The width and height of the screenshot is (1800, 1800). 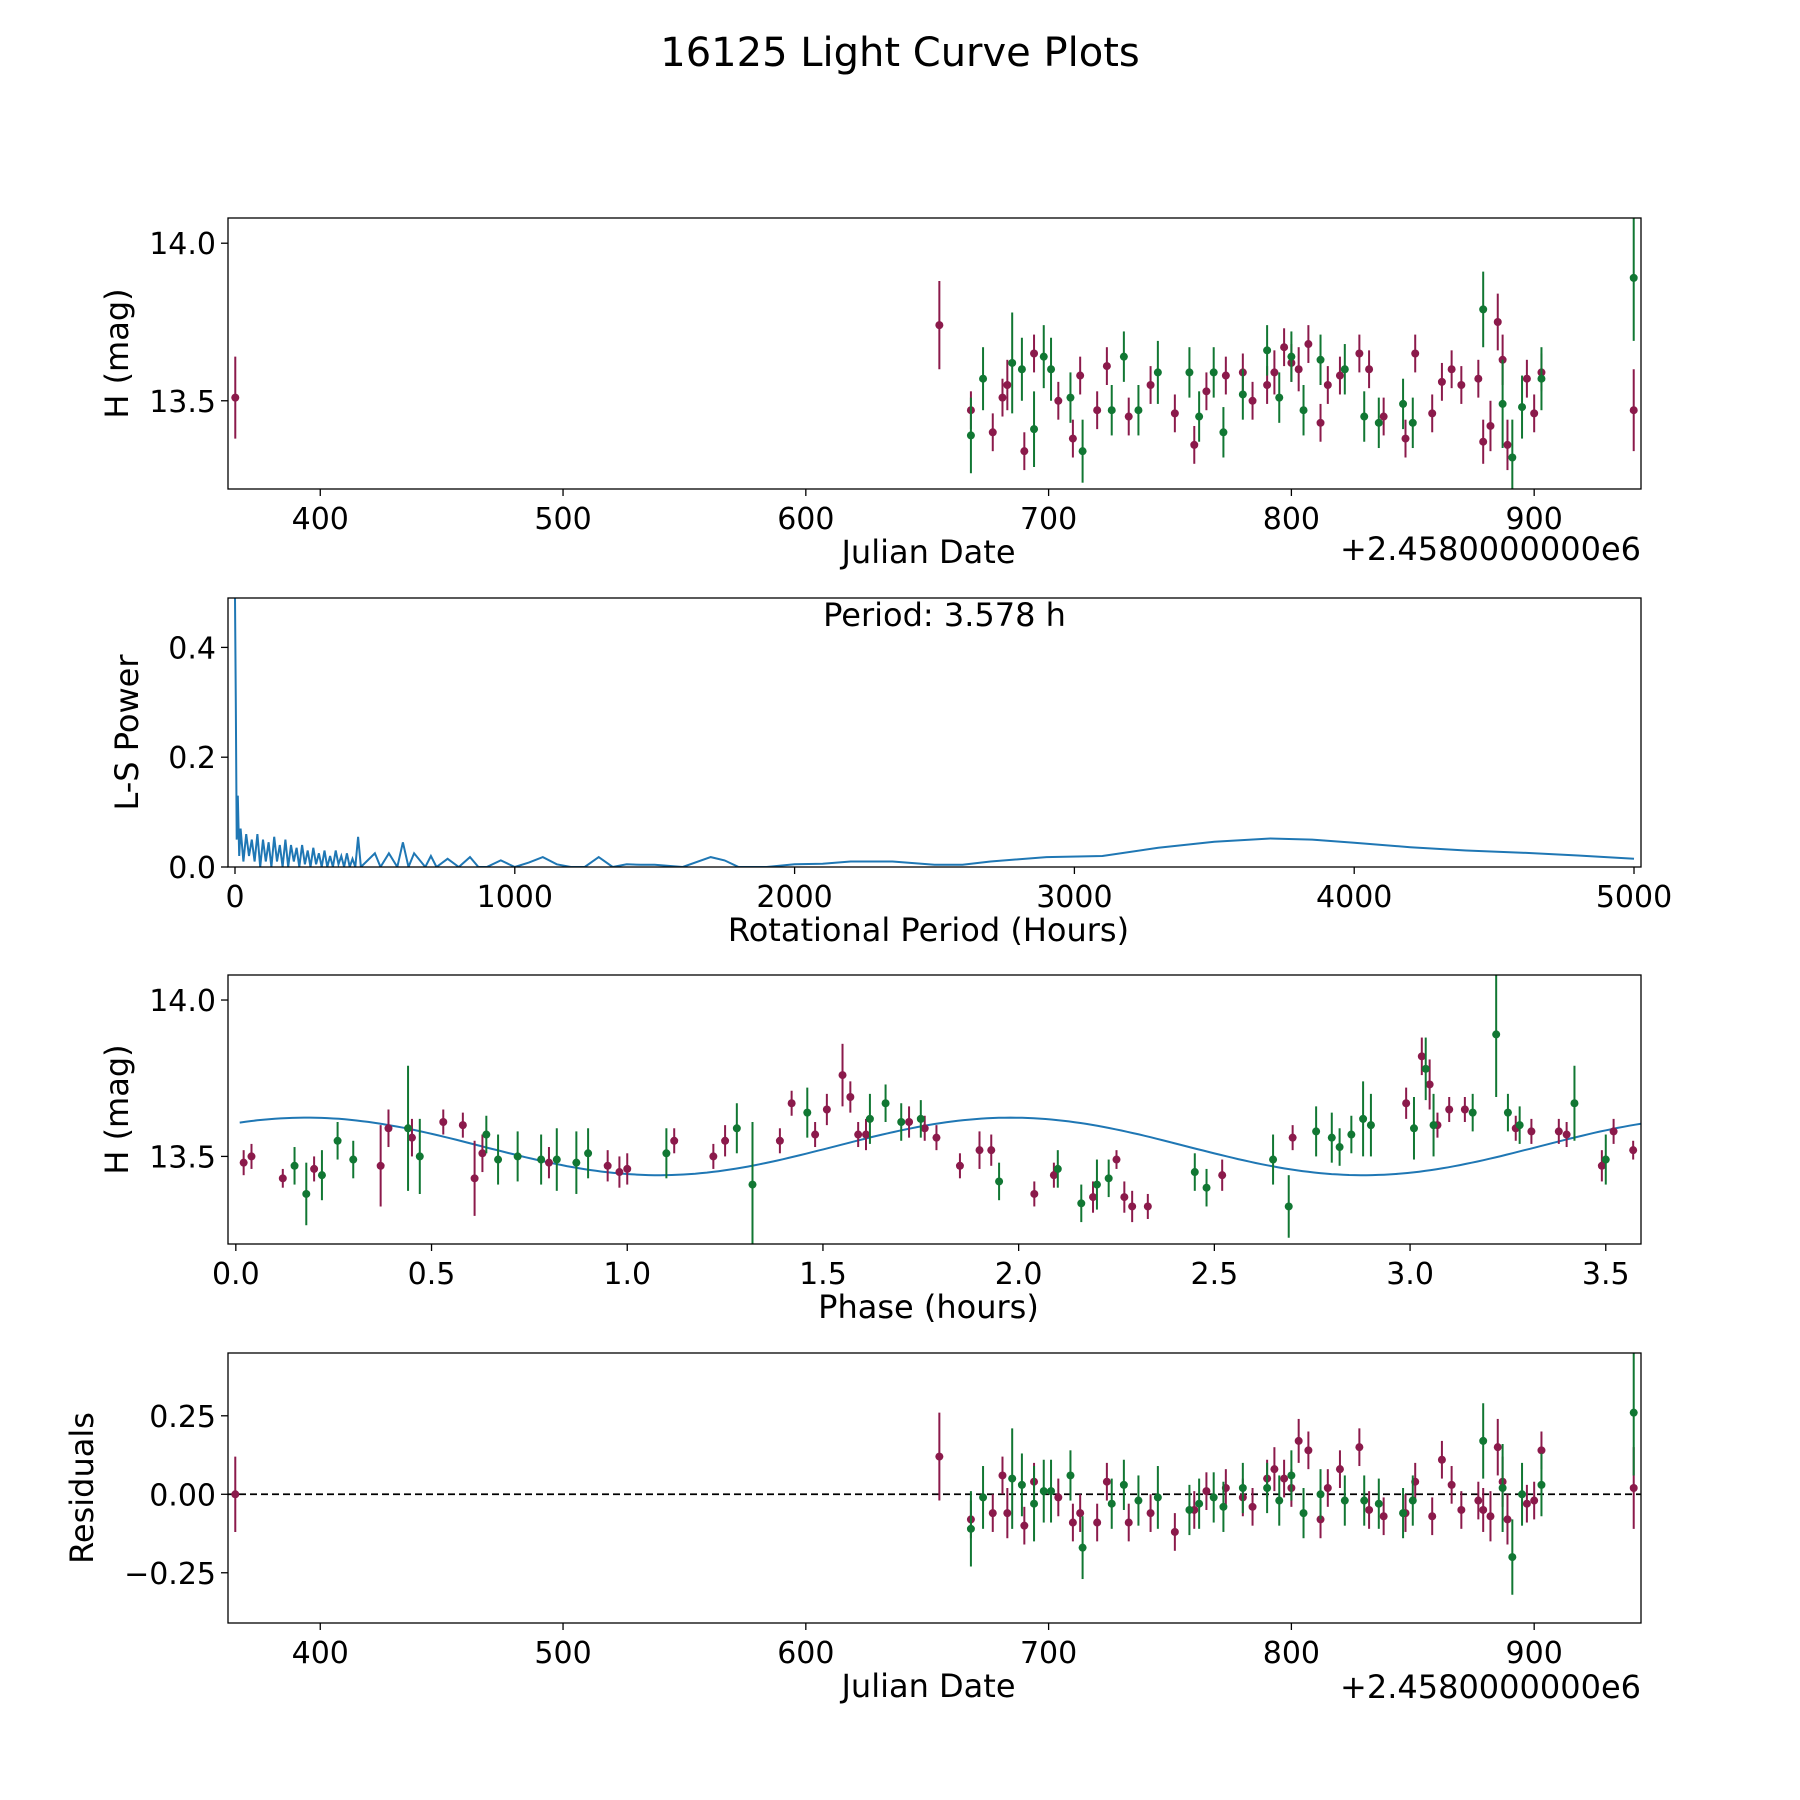 I want to click on residuals-ytick-label: 0.25, so click(x=182, y=1417).